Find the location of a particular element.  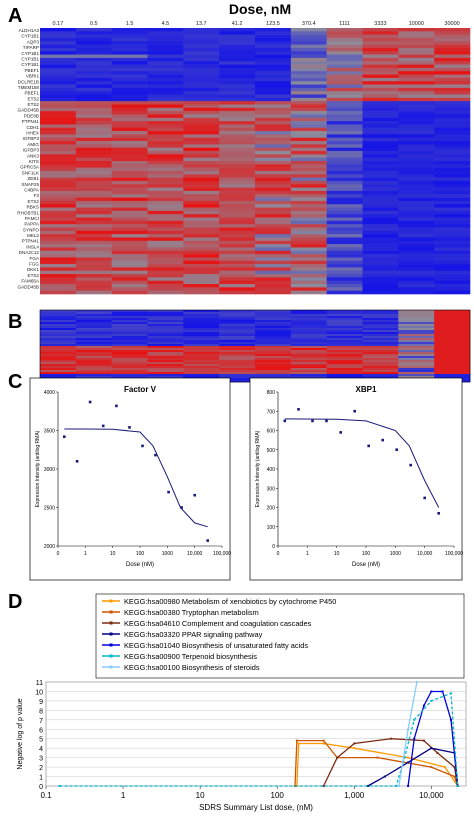

y-tick-label: 7 is located at coordinates (41, 721).